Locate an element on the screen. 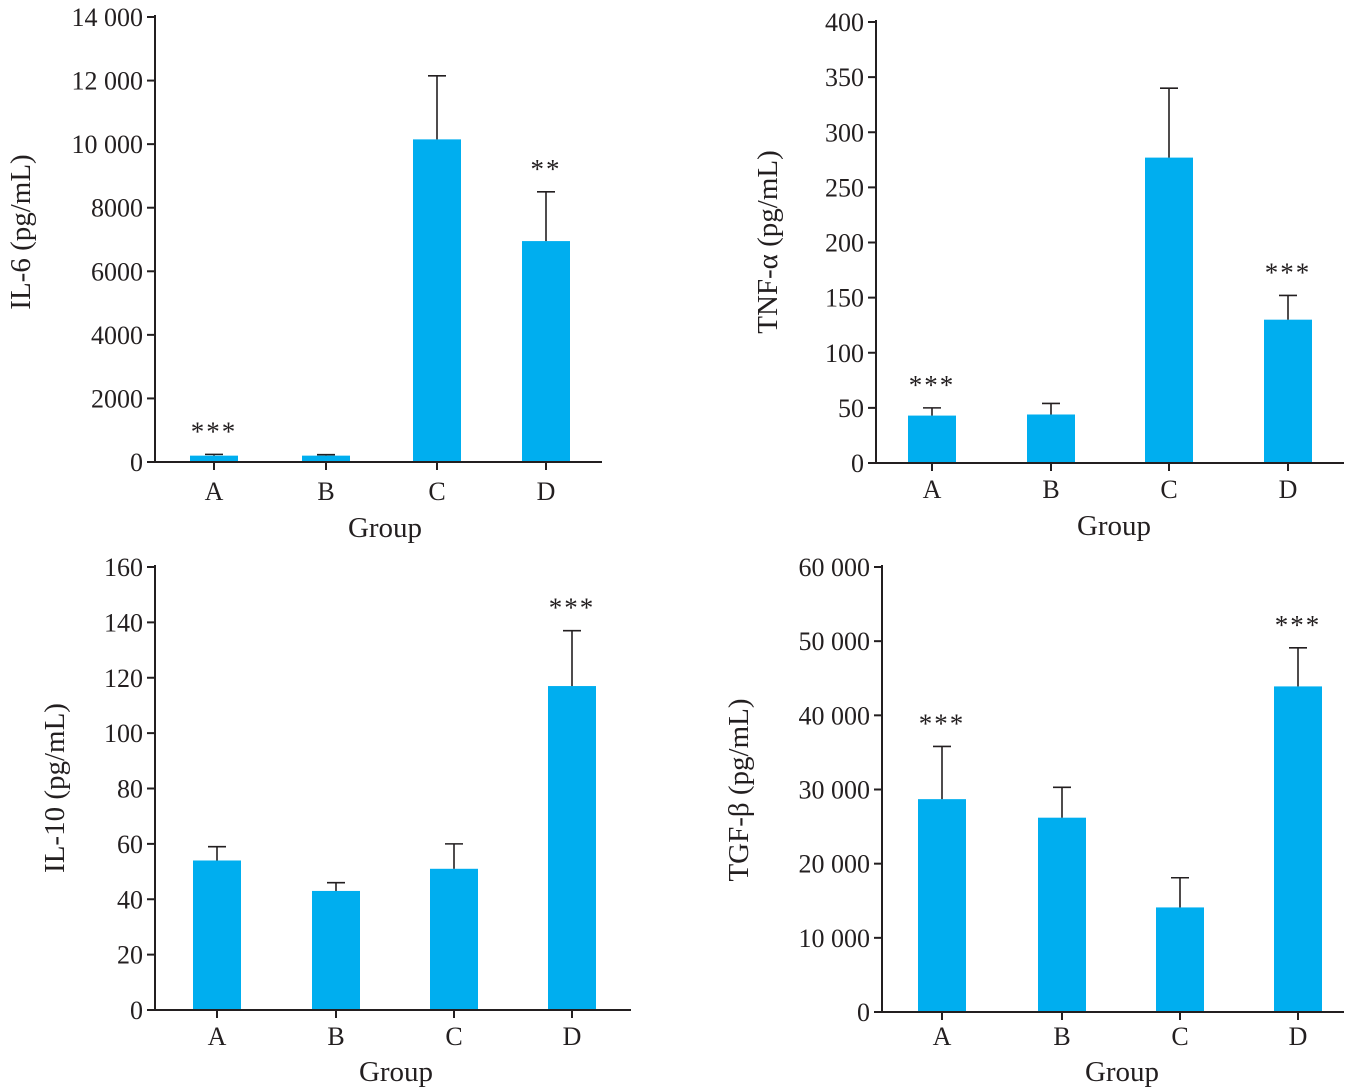  panel-tnfa-ytick-label: 50 is located at coordinates (851, 408).